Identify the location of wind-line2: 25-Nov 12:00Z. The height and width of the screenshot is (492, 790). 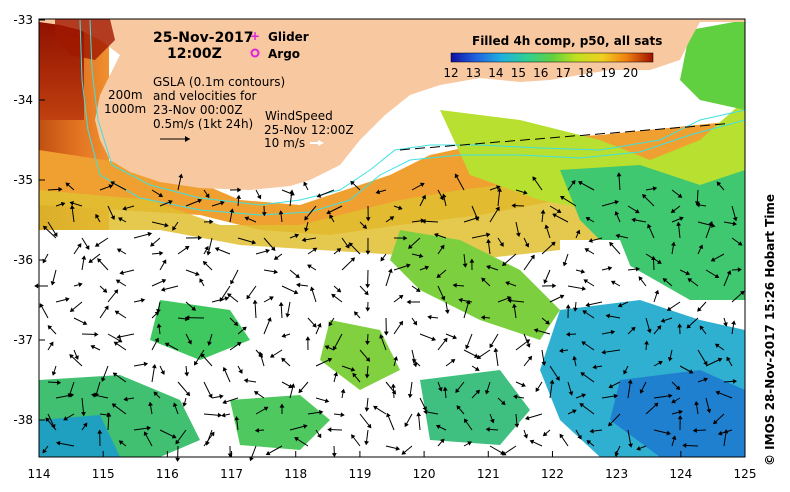
(309, 130).